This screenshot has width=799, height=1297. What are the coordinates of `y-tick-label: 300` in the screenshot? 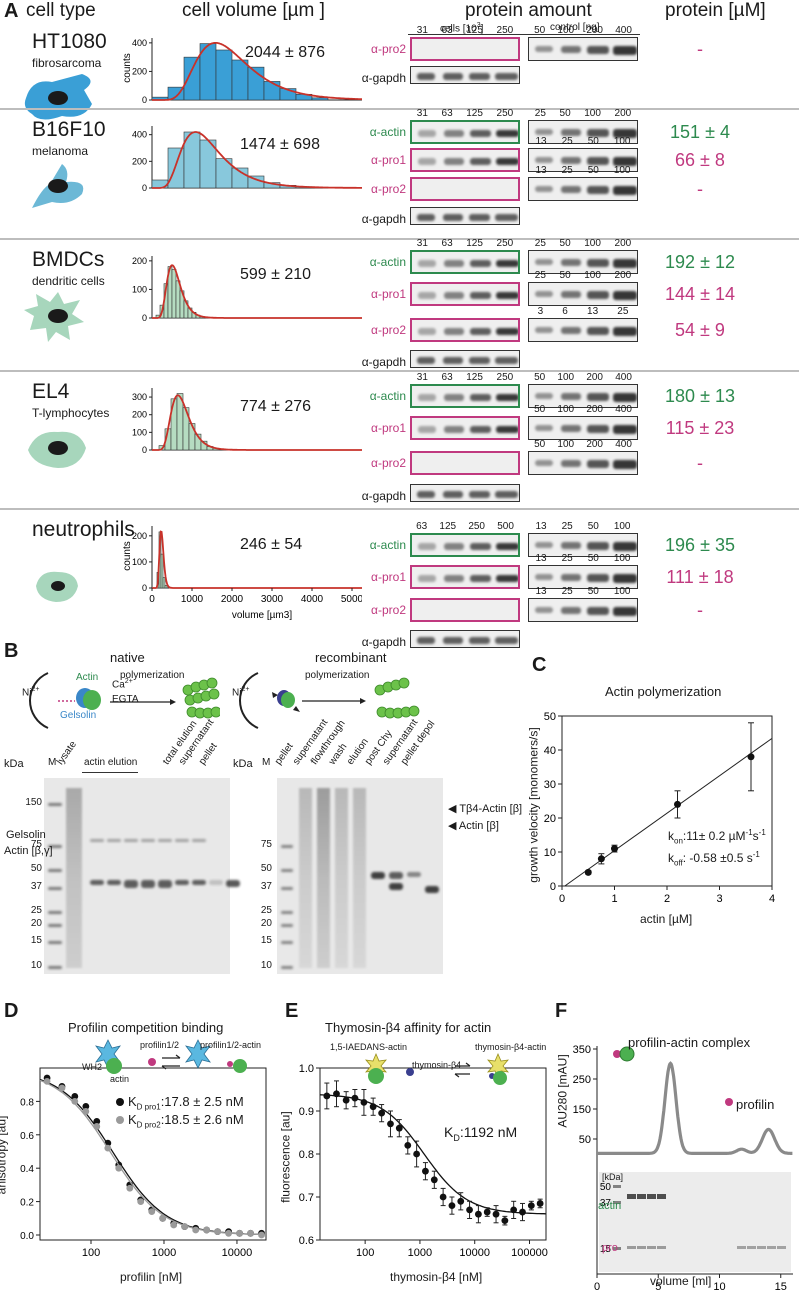 It's located at (139, 397).